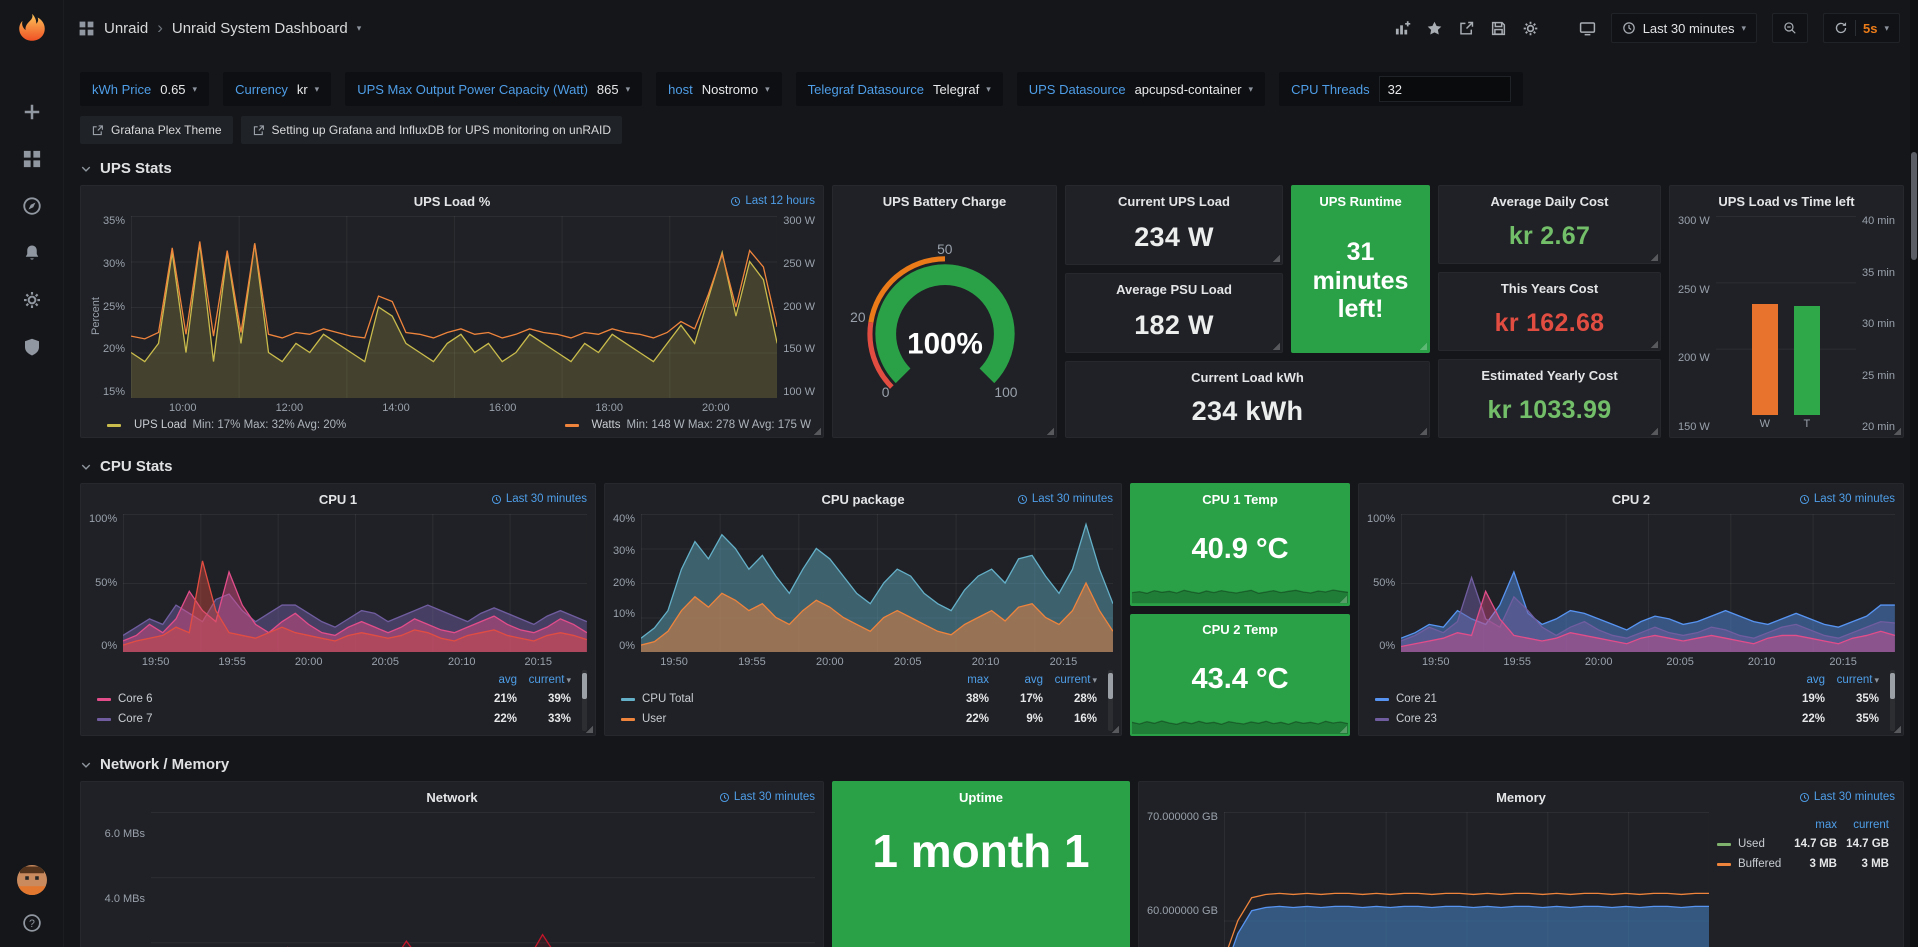 This screenshot has width=1918, height=947. Describe the element at coordinates (483, 879) in the screenshot. I see `network-chart` at that location.